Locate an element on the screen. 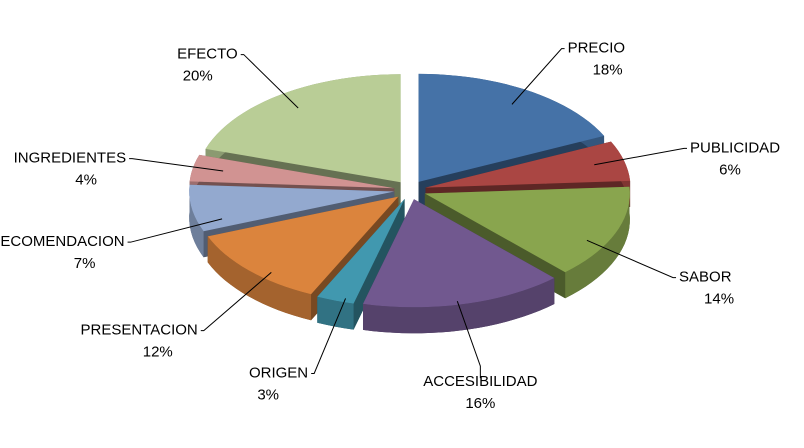  slice-label: EFECTO is located at coordinates (207, 54).